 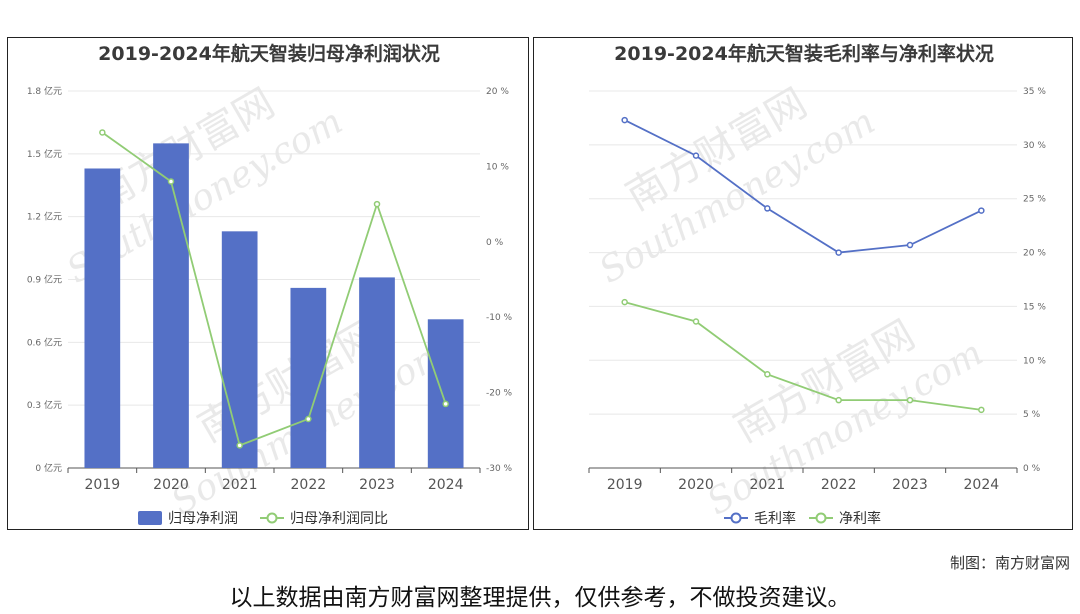 I want to click on y-right-tick-label: -10 %, so click(x=499, y=318).